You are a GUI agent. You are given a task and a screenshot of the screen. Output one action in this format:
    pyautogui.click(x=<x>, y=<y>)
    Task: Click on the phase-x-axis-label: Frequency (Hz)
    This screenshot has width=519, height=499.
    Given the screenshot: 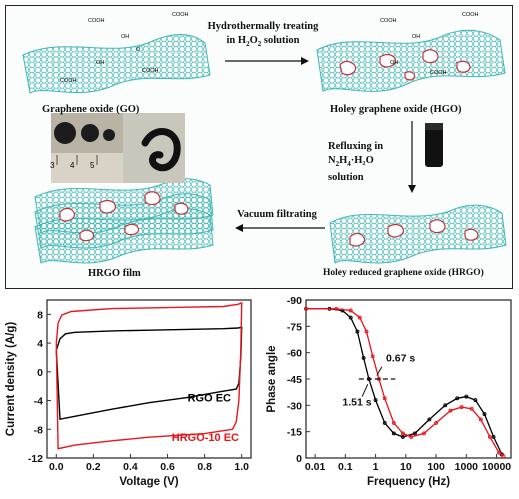 What is the action you would take?
    pyautogui.click(x=408, y=482)
    